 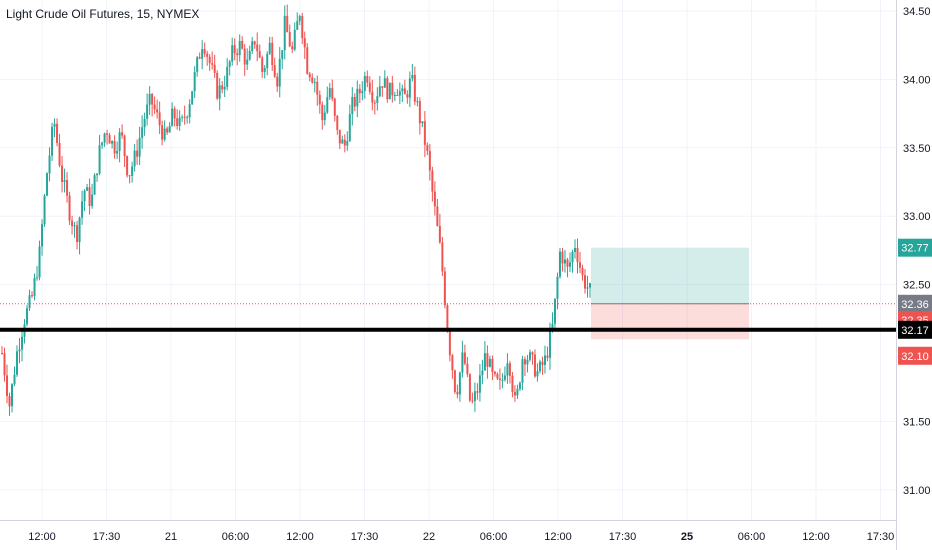 What do you see at coordinates (917, 422) in the screenshot?
I see `y-tick-label: 31.50` at bounding box center [917, 422].